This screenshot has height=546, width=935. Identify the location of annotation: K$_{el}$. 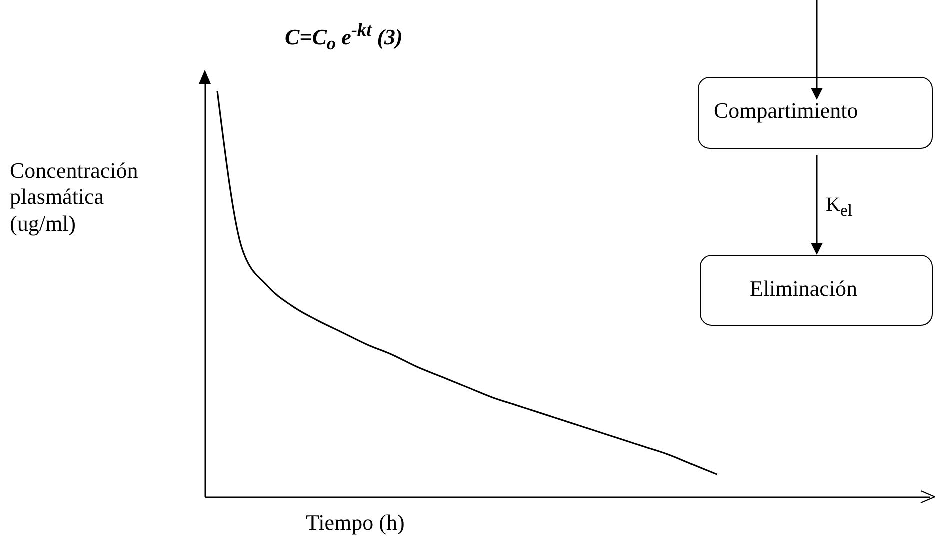
(839, 207).